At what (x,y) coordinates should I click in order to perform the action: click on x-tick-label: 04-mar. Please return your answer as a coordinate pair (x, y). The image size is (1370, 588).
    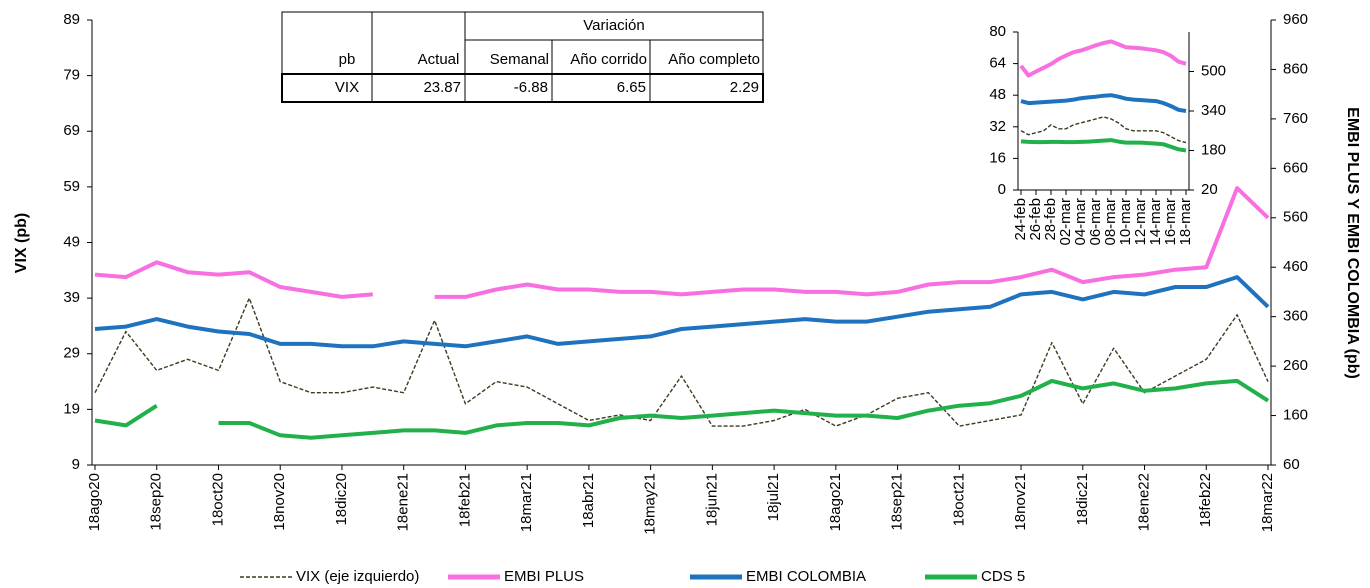
    Looking at the image, I should click on (1080, 222).